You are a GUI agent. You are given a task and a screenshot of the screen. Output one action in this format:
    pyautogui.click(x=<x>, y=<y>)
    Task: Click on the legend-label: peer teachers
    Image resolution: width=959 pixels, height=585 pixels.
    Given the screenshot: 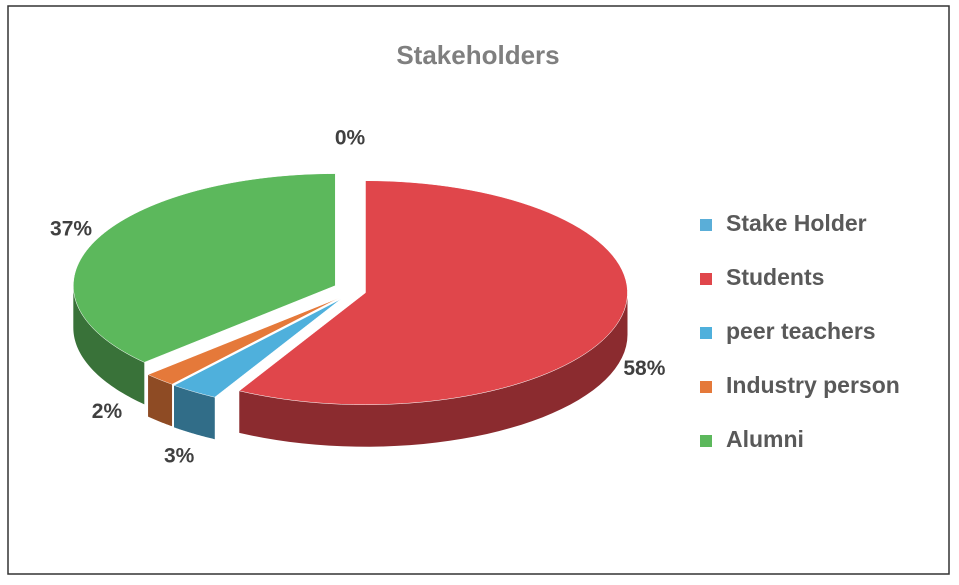 What is the action you would take?
    pyautogui.click(x=801, y=331)
    